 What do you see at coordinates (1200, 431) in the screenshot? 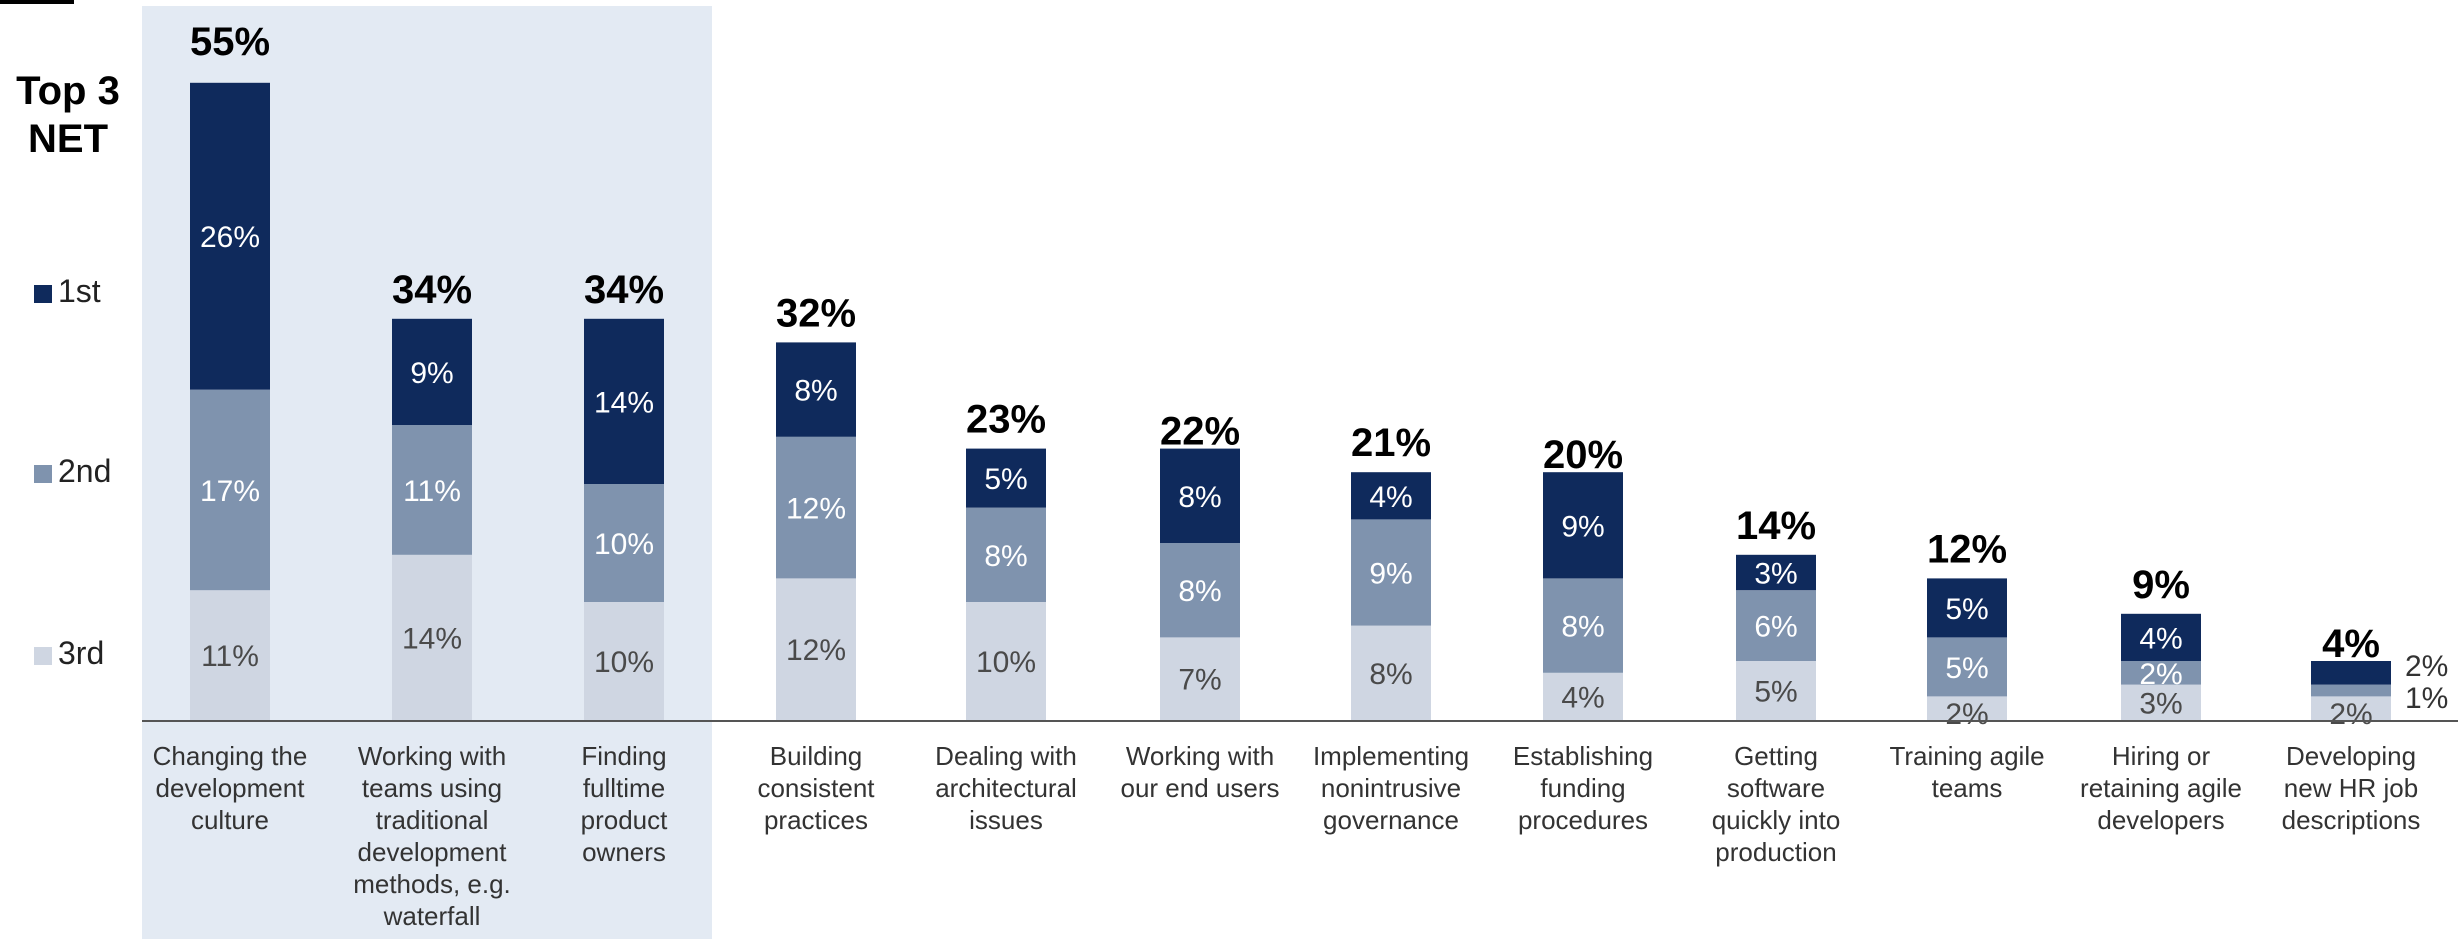
I see `total-label: 22%` at bounding box center [1200, 431].